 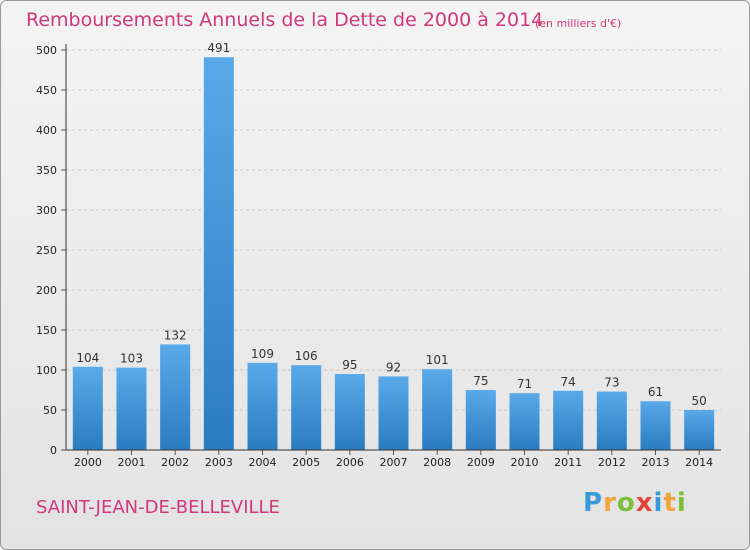 What do you see at coordinates (263, 462) in the screenshot?
I see `x-tick-label: 2004` at bounding box center [263, 462].